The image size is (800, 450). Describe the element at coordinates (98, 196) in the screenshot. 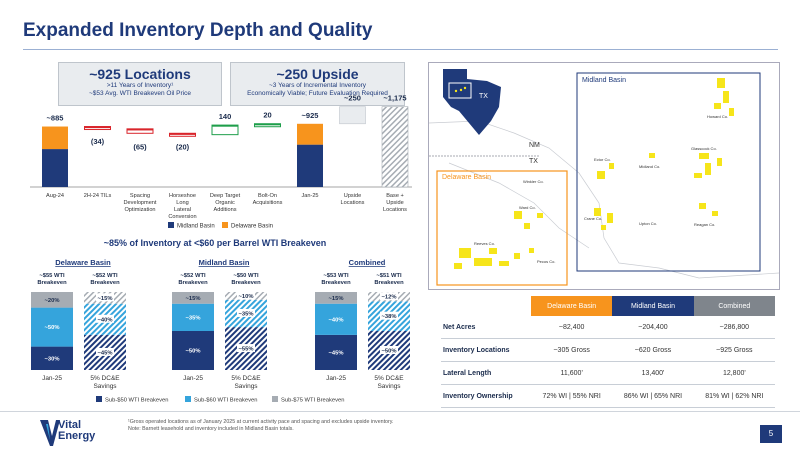

I see `category-label-1: 2H-24 TILs` at that location.